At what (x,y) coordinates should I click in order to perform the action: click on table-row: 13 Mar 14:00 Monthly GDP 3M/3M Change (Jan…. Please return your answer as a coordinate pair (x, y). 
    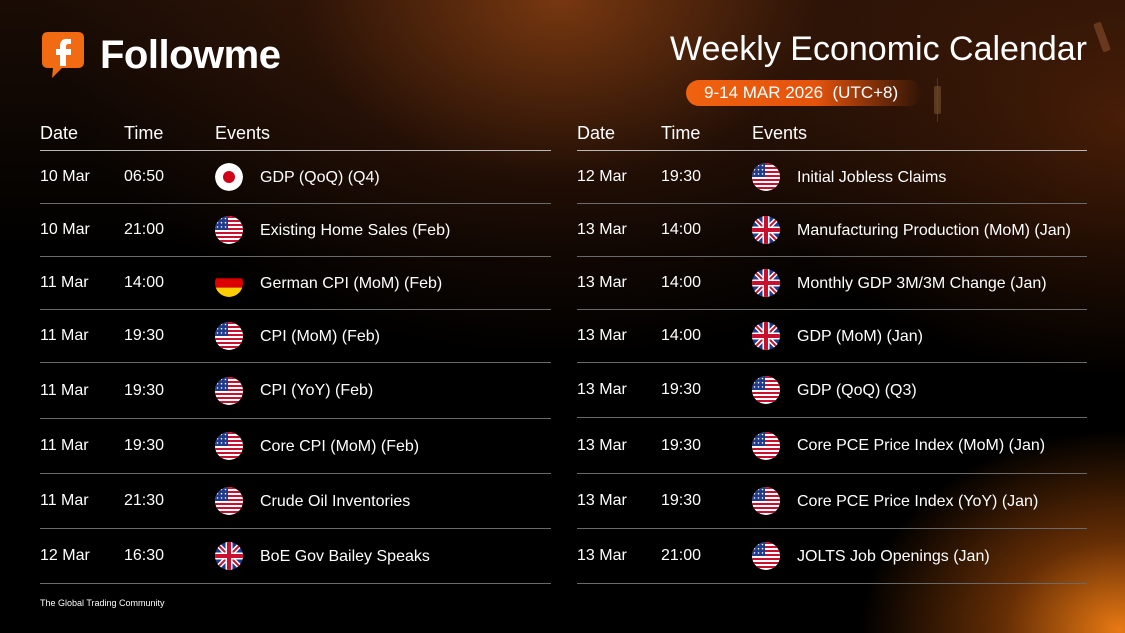
    Looking at the image, I should click on (832, 283).